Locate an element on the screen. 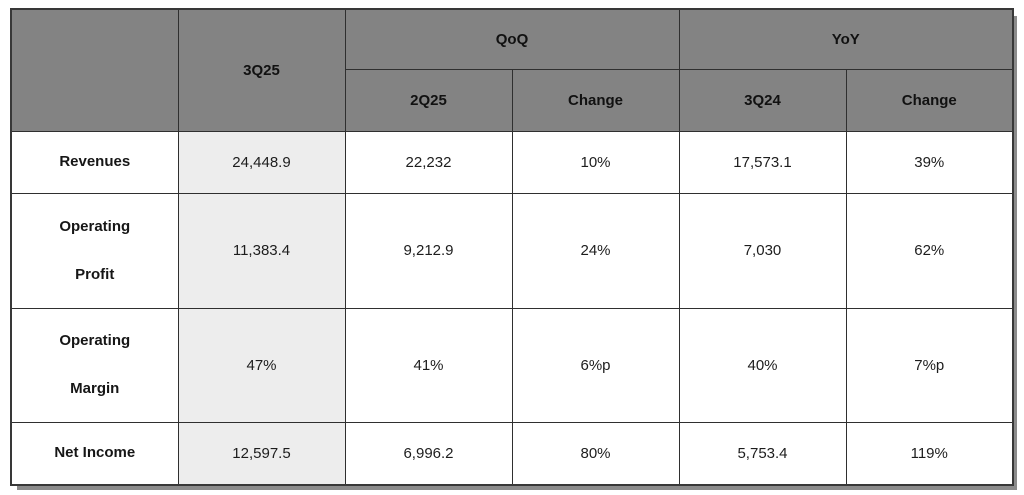  column-header-yoy-change: Change is located at coordinates (929, 100).